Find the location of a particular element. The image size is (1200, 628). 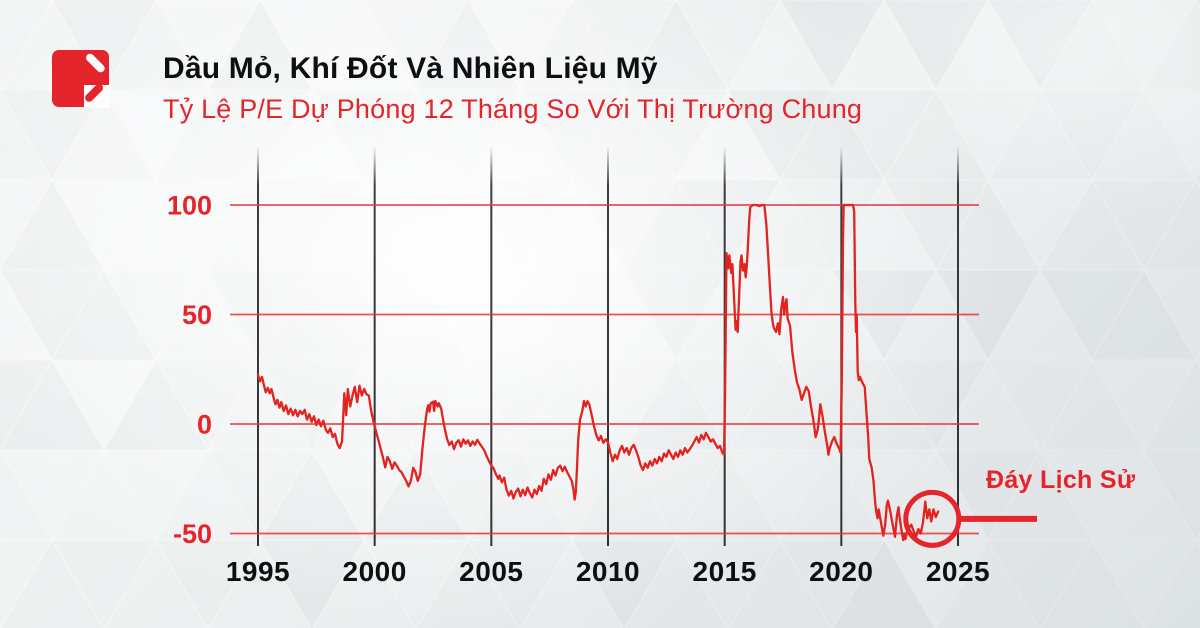

x-axis-tick-label: 2005 is located at coordinates (491, 571).